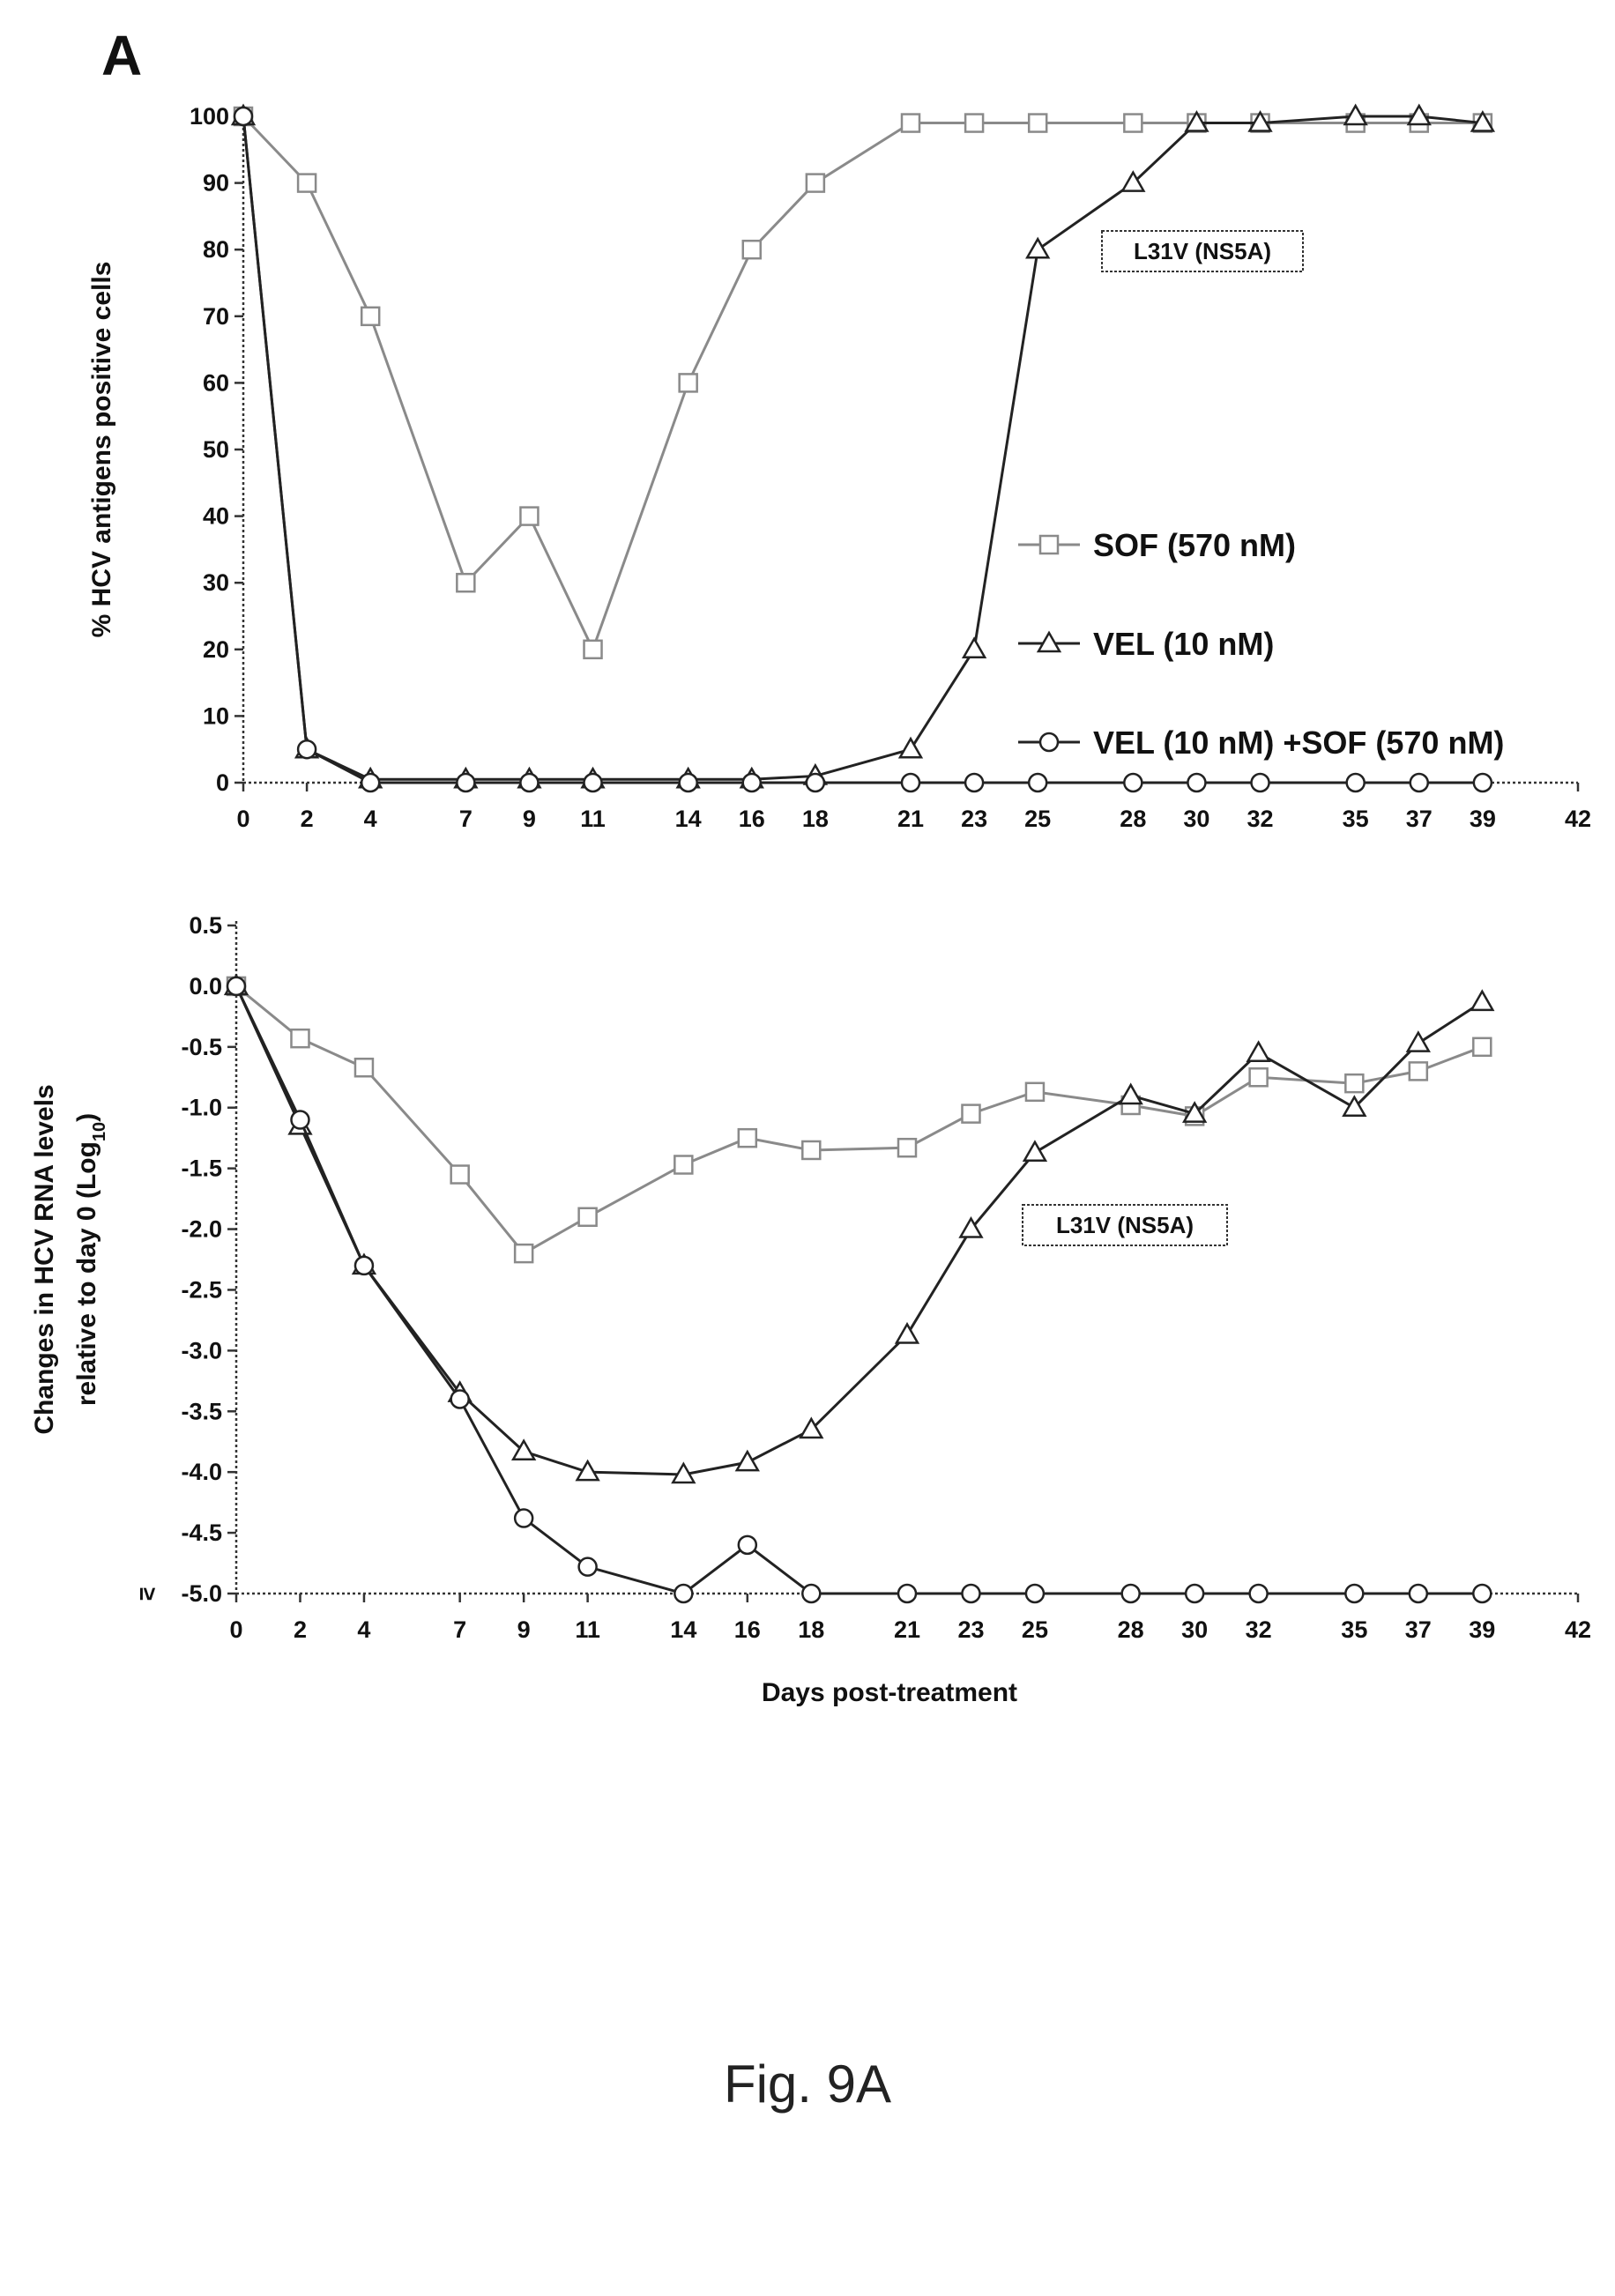  Describe the element at coordinates (1131, 1629) in the screenshot. I see `chart2-xtick-label: 28` at that location.